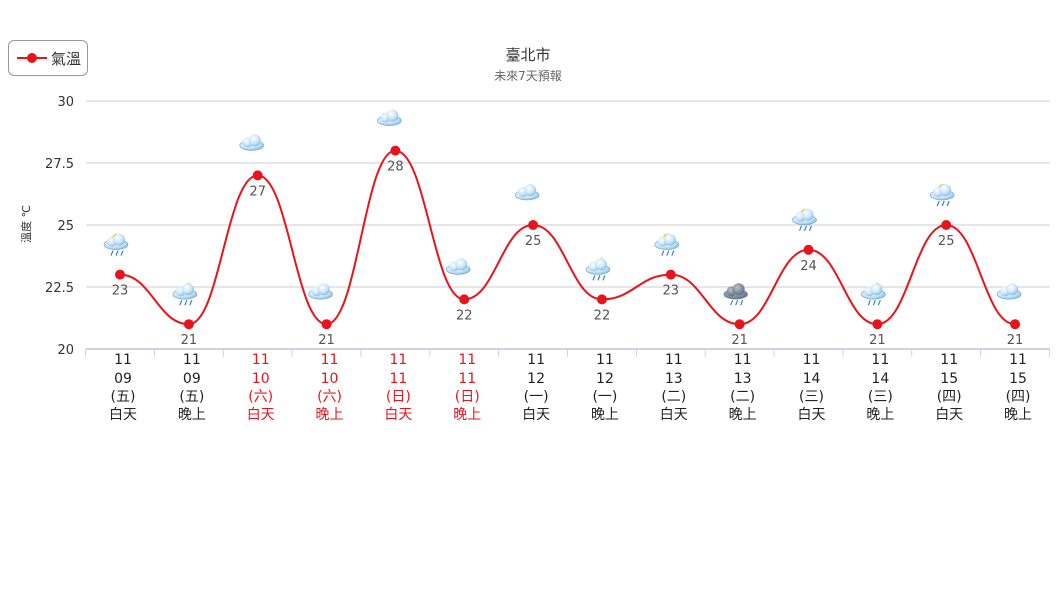  What do you see at coordinates (65, 350) in the screenshot?
I see `y-tick-label: 20` at bounding box center [65, 350].